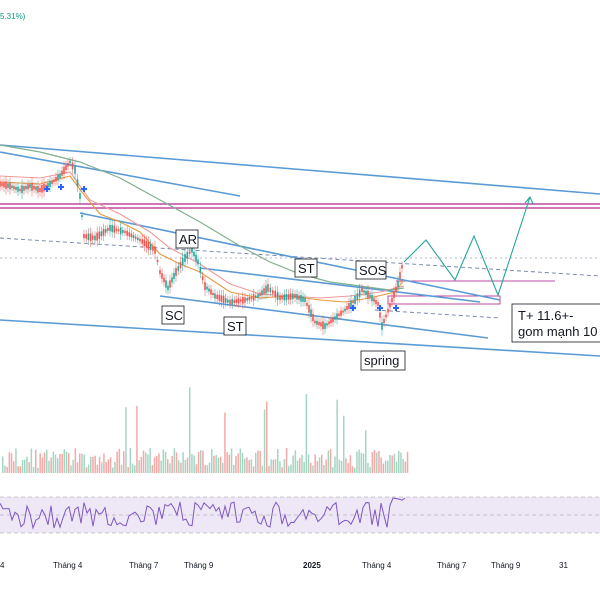 This screenshot has height=605, width=600. Describe the element at coordinates (300, 515) in the screenshot. I see `rsi-panel` at that location.